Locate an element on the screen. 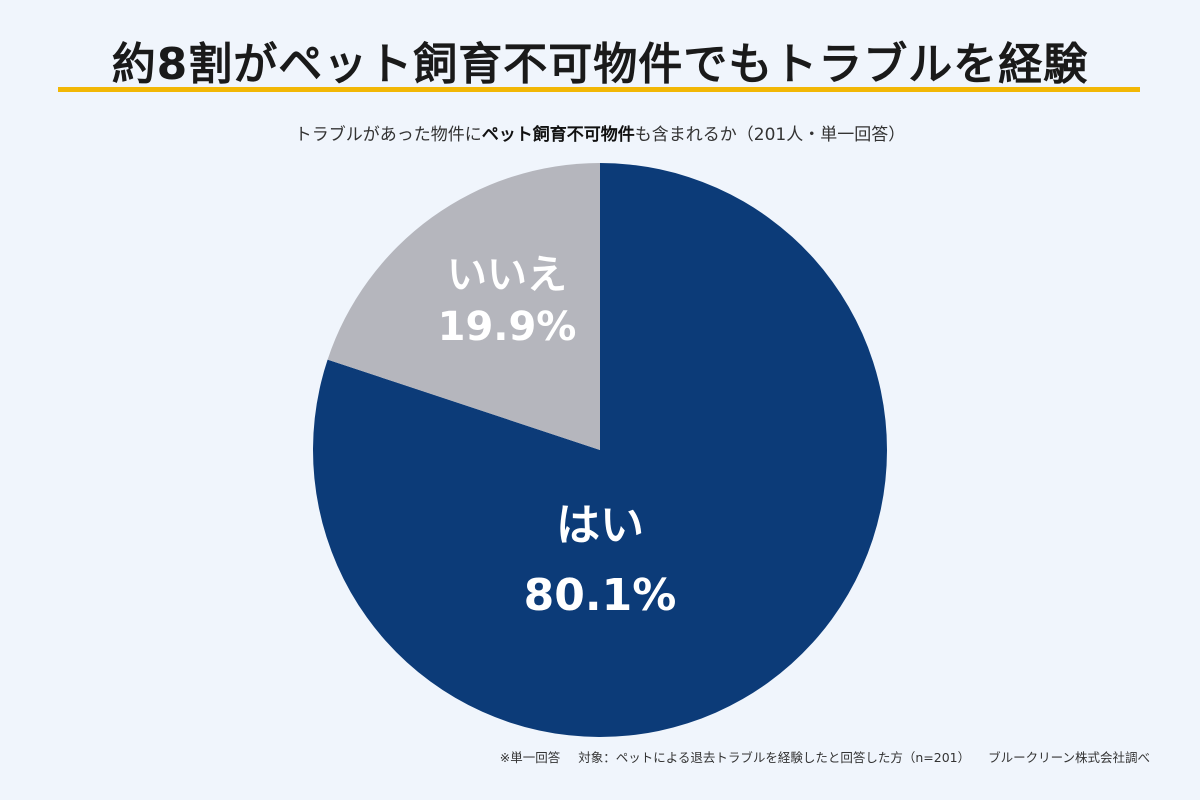  footnote-target: 対象：ペットによる退去トラブルを経験したと回答した方（n=201） is located at coordinates (774, 757).